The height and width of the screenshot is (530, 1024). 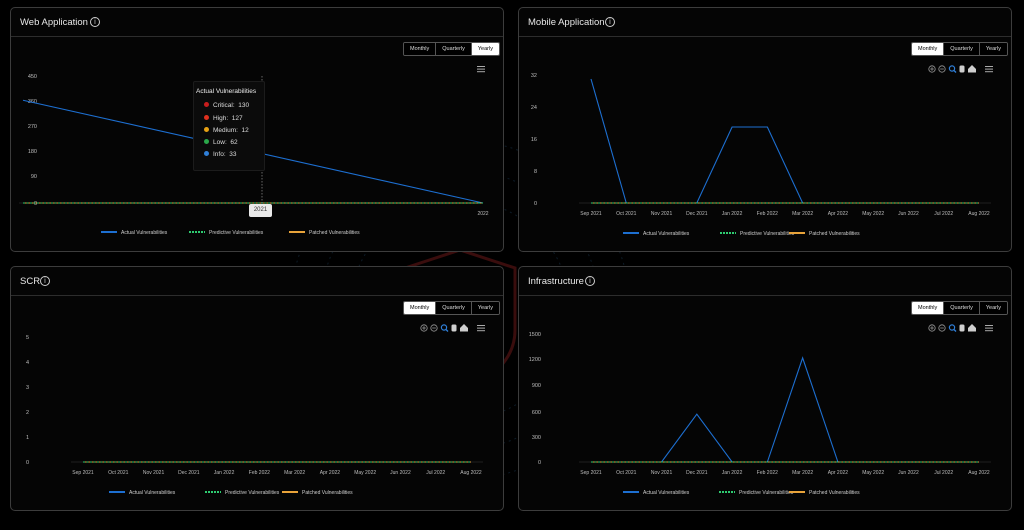 What do you see at coordinates (221, 142) in the screenshot?
I see `tooltip-row-low: Low: 62` at bounding box center [221, 142].